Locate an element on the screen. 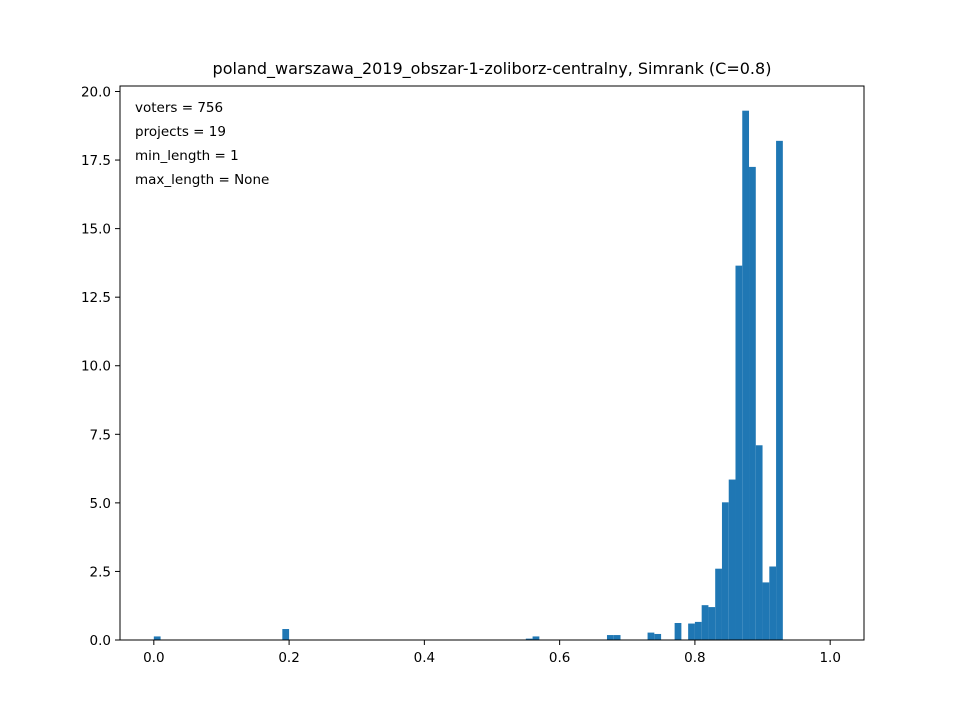  y-tick-label: 7.5 is located at coordinates (100, 435).